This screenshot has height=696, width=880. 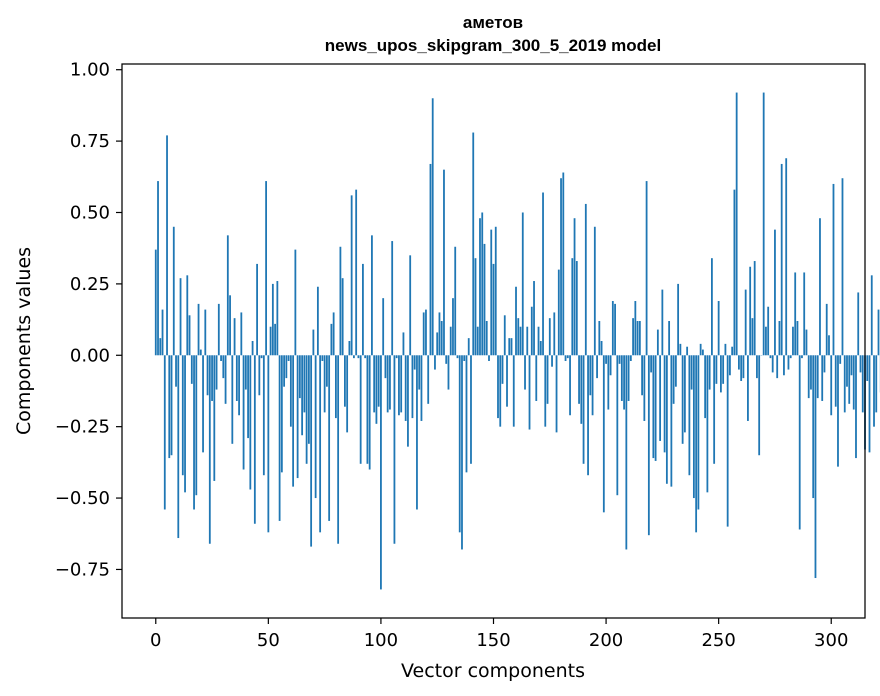 What do you see at coordinates (88, 320) in the screenshot?
I see `y-axis-ticks: −0.75 −0.50 −0.25 0.00 0.25 0.50 0.75 1.00` at bounding box center [88, 320].